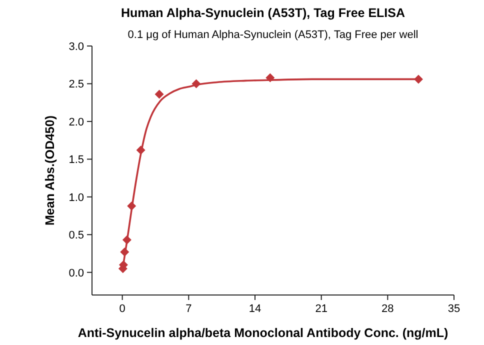 The width and height of the screenshot is (484, 345). Describe the element at coordinates (76, 84) in the screenshot. I see `y-tick-label: 2.5` at that location.